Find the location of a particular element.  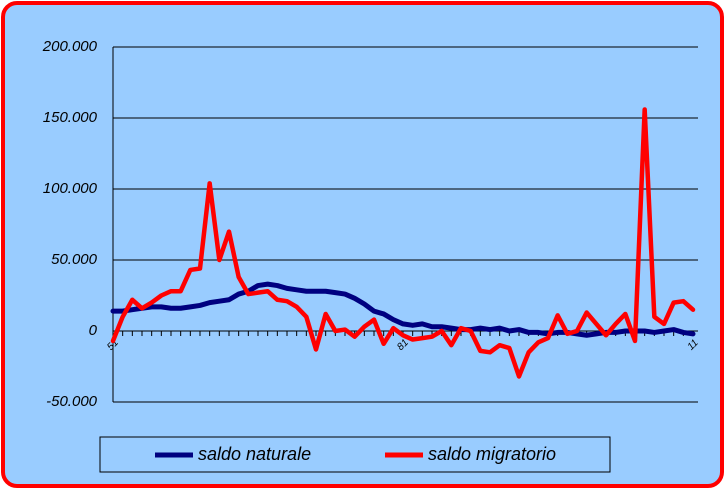

y-tick-label: 50.000 is located at coordinates (74, 259).